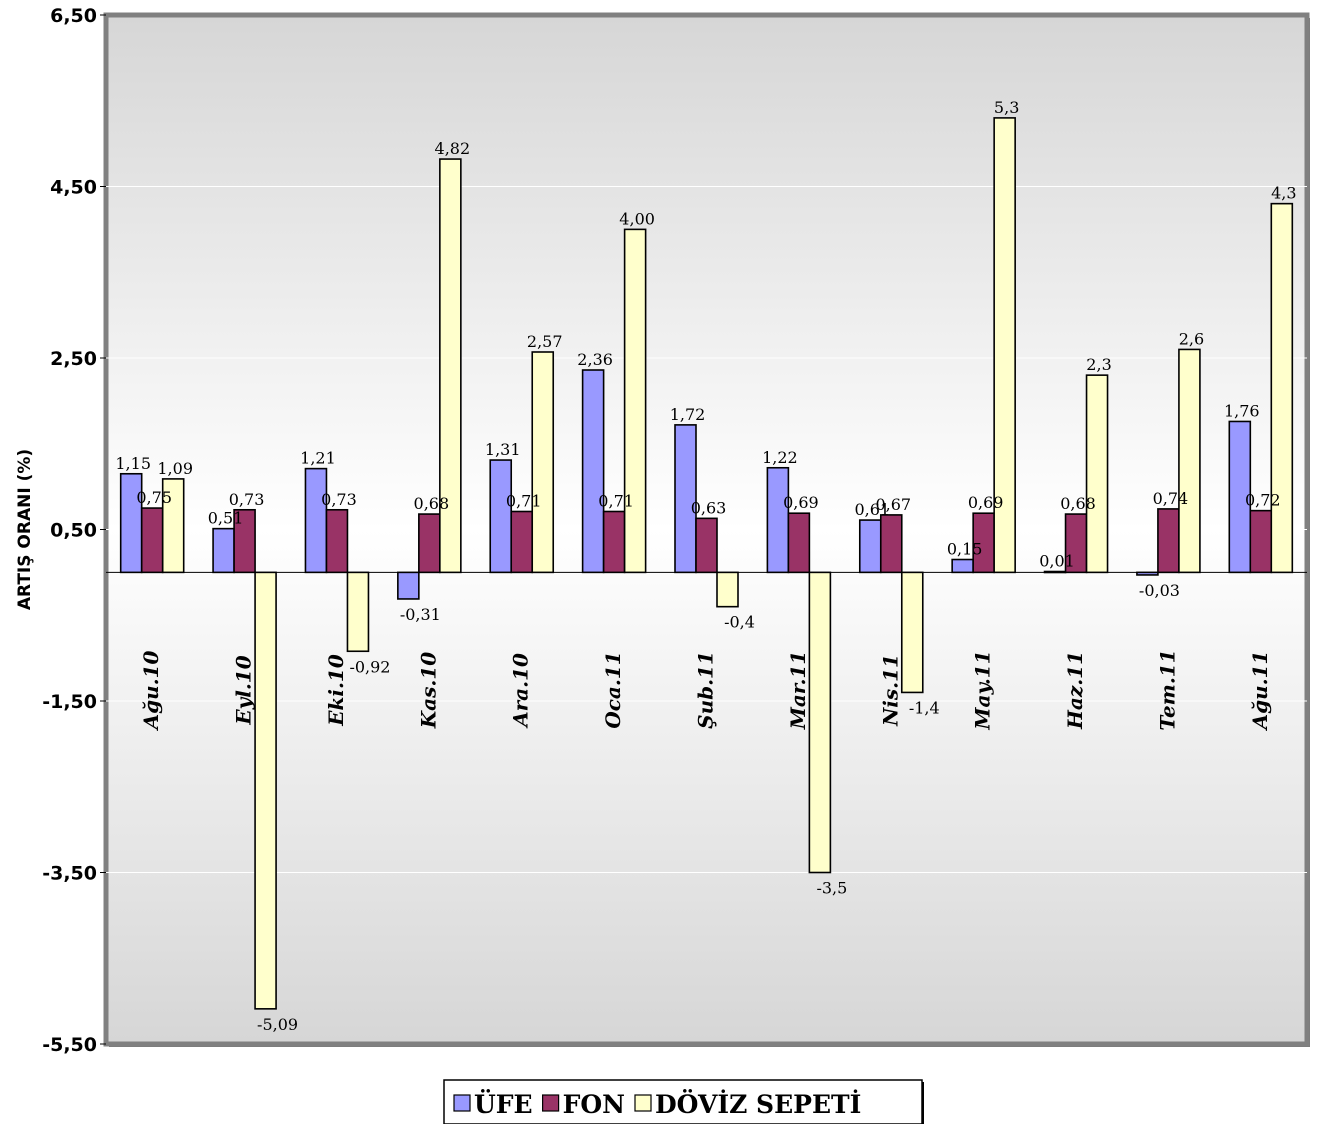 The height and width of the screenshot is (1129, 1320). Describe the element at coordinates (965, 549) in the screenshot. I see `data-label: 0,15` at that location.